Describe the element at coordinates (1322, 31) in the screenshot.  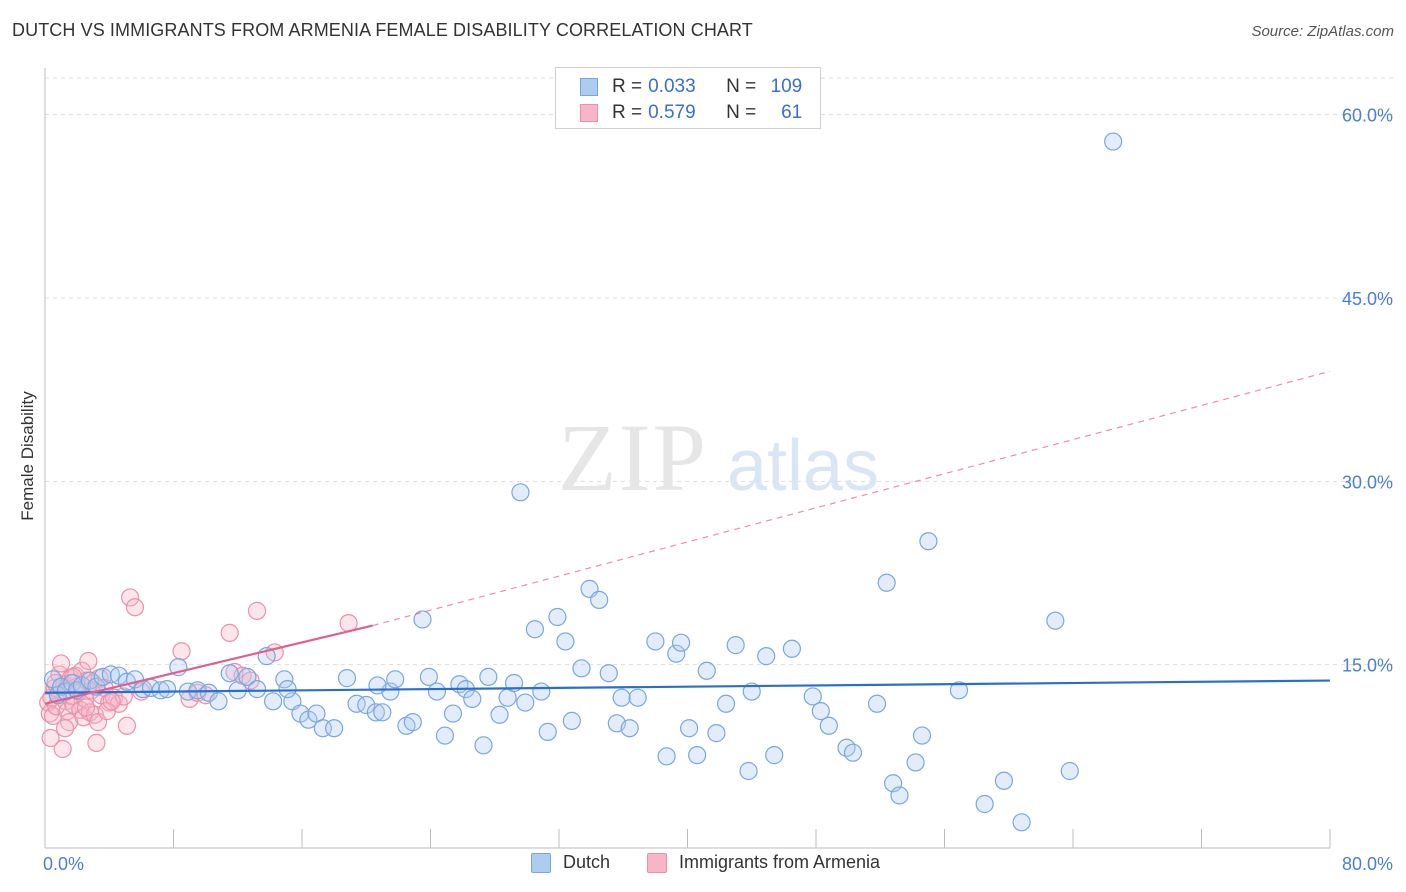
I see `chart-source: Source: ZipAtlas.com` at that location.